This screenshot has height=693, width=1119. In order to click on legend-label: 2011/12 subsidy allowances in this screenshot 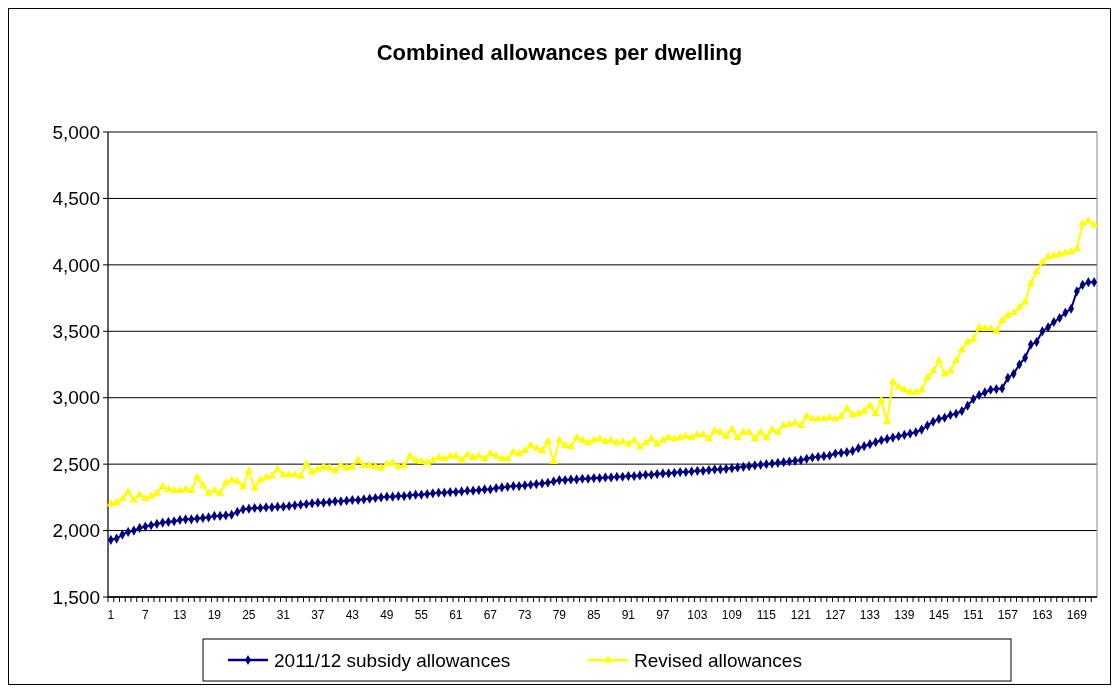, I will do `click(392, 660)`.